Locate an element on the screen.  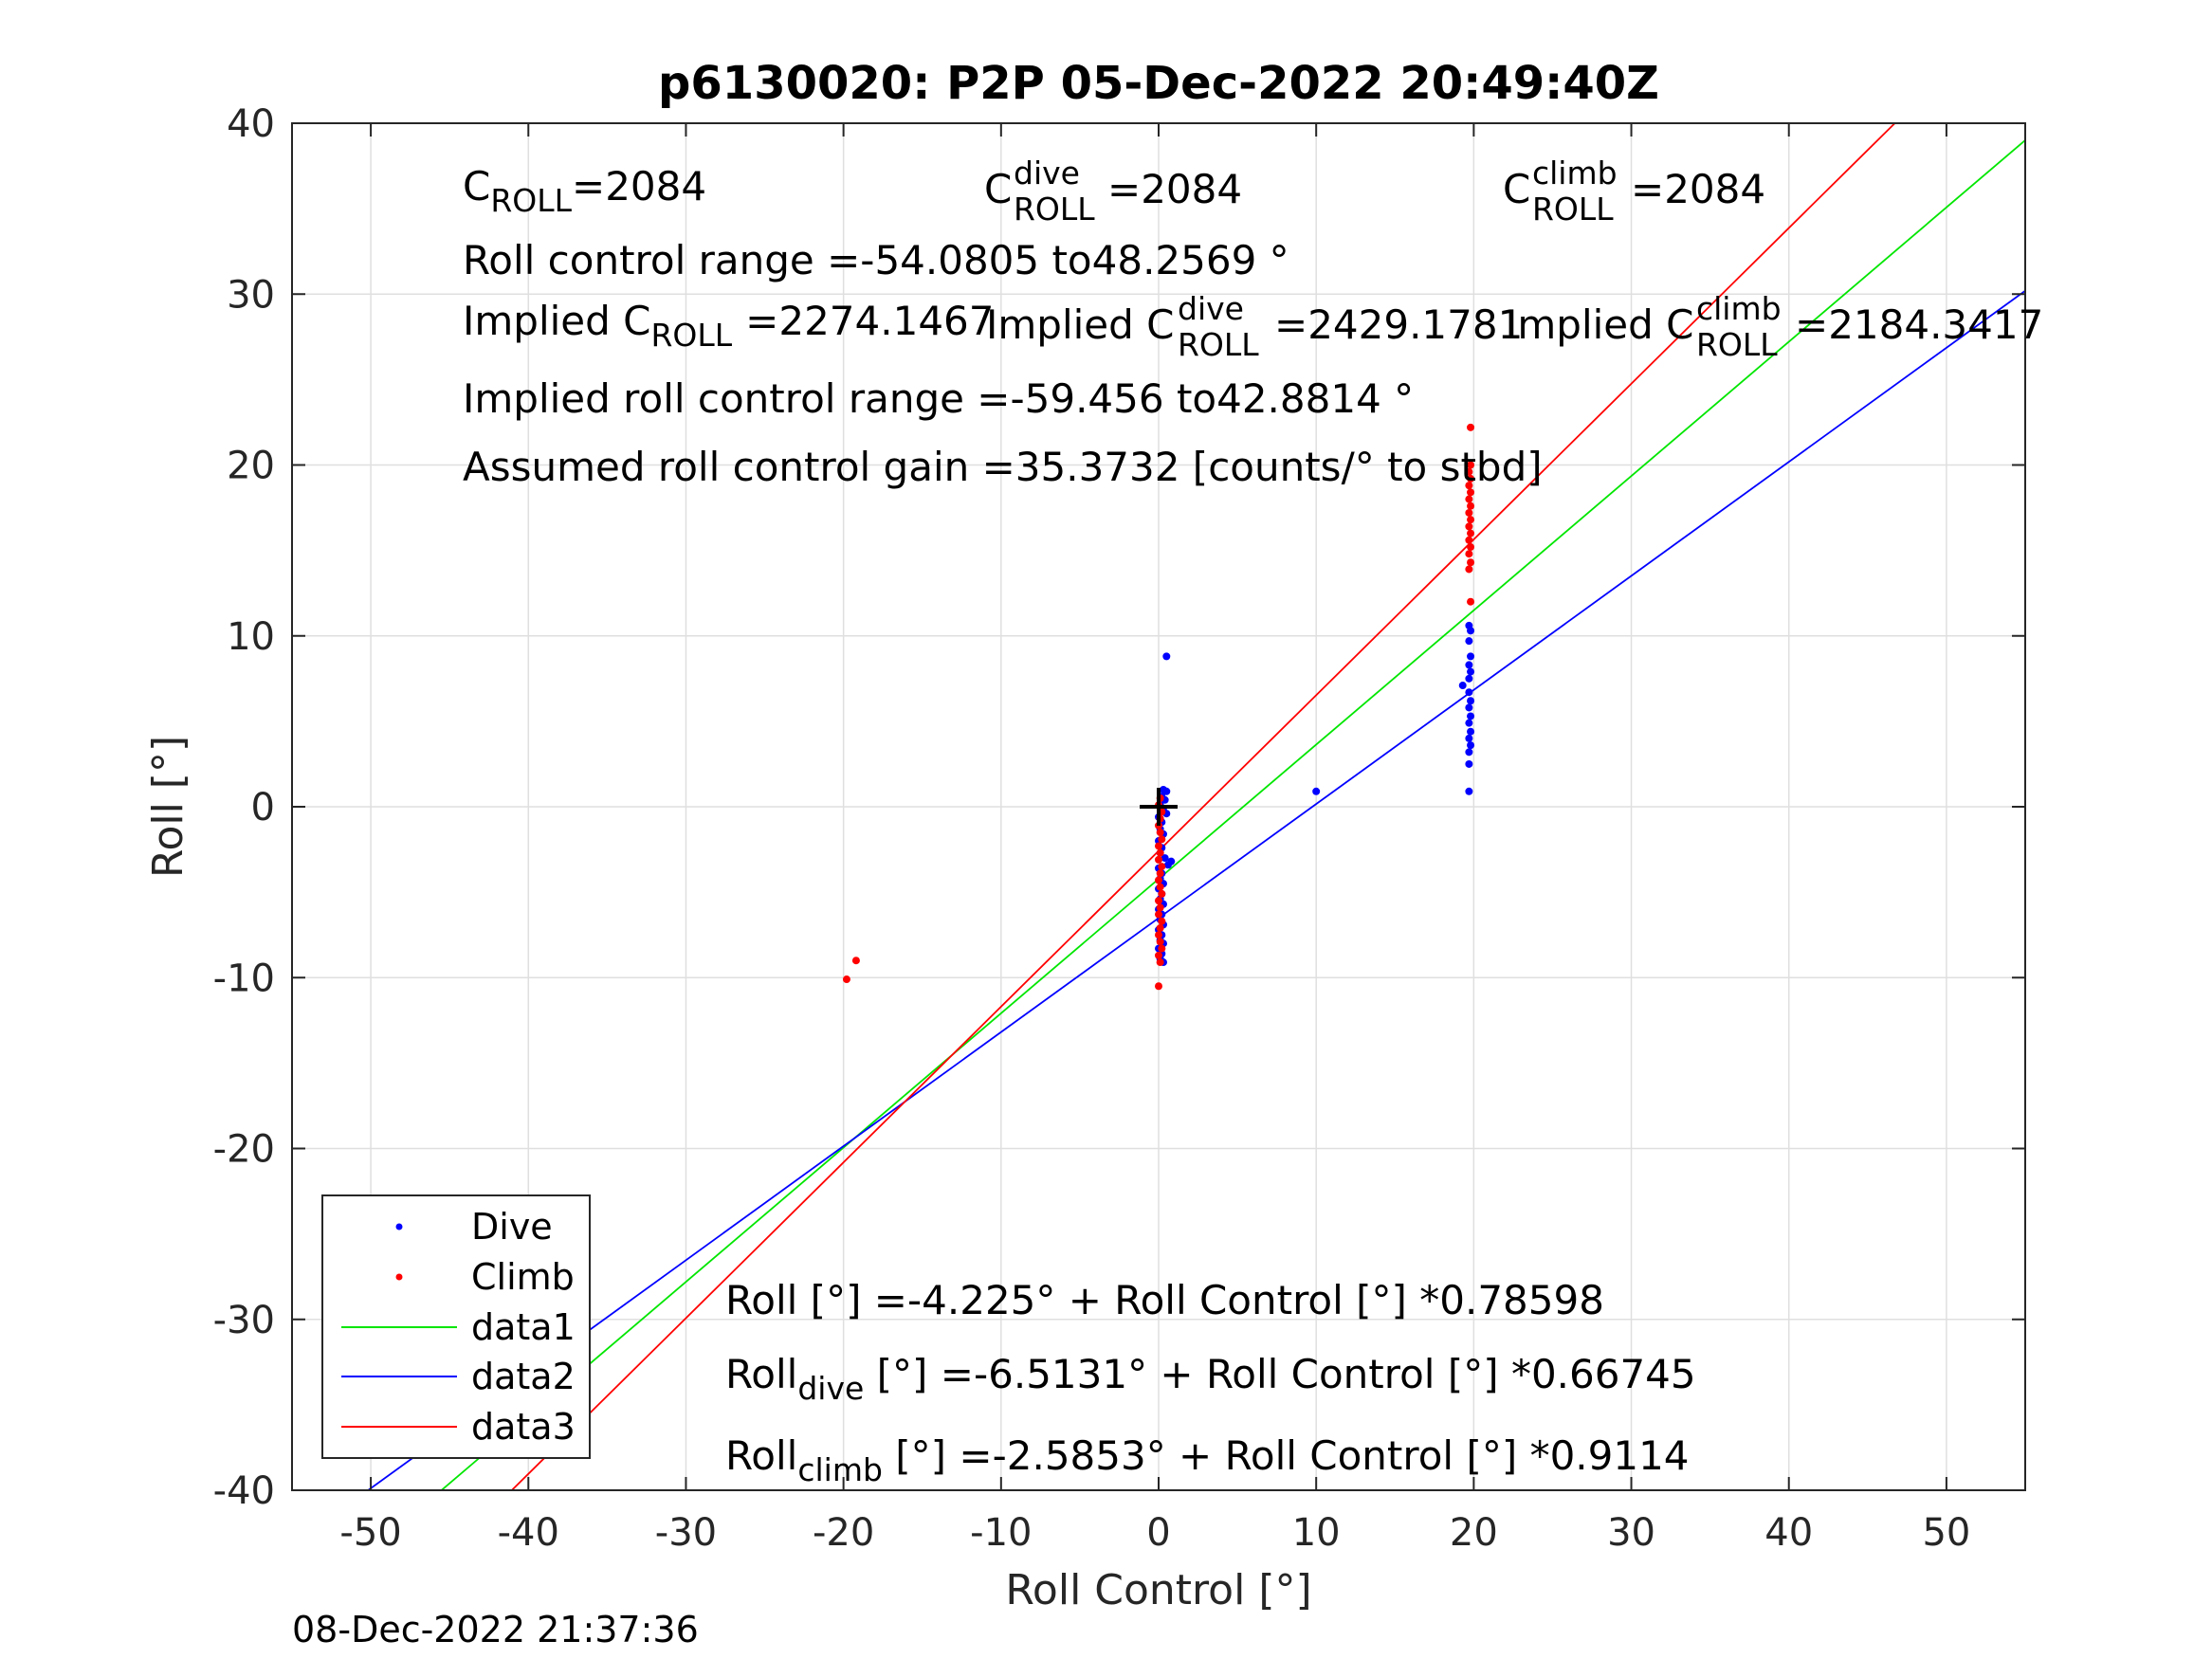
legend-climb-marker is located at coordinates (399, 1277).